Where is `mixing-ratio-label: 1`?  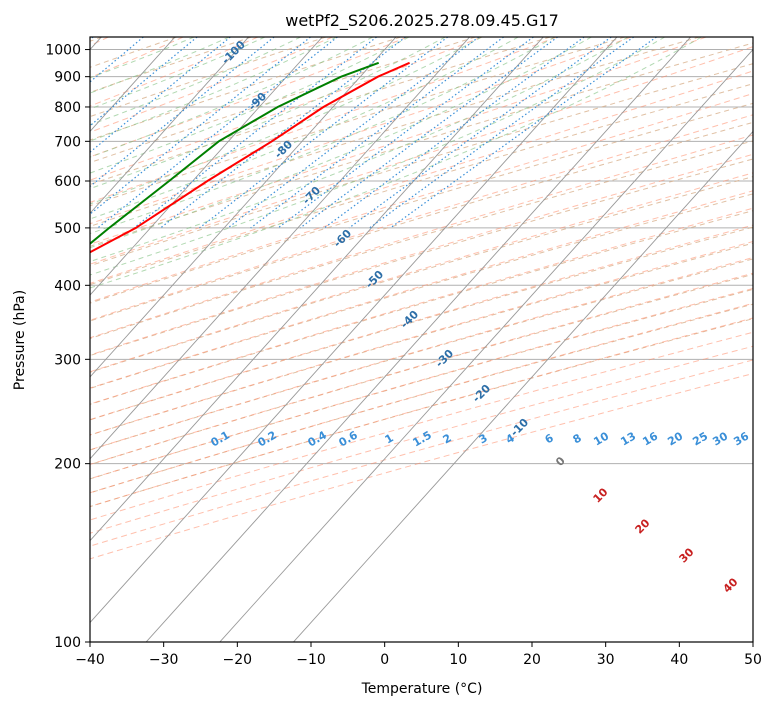
mixing-ratio-label: 1 is located at coordinates (389, 438).